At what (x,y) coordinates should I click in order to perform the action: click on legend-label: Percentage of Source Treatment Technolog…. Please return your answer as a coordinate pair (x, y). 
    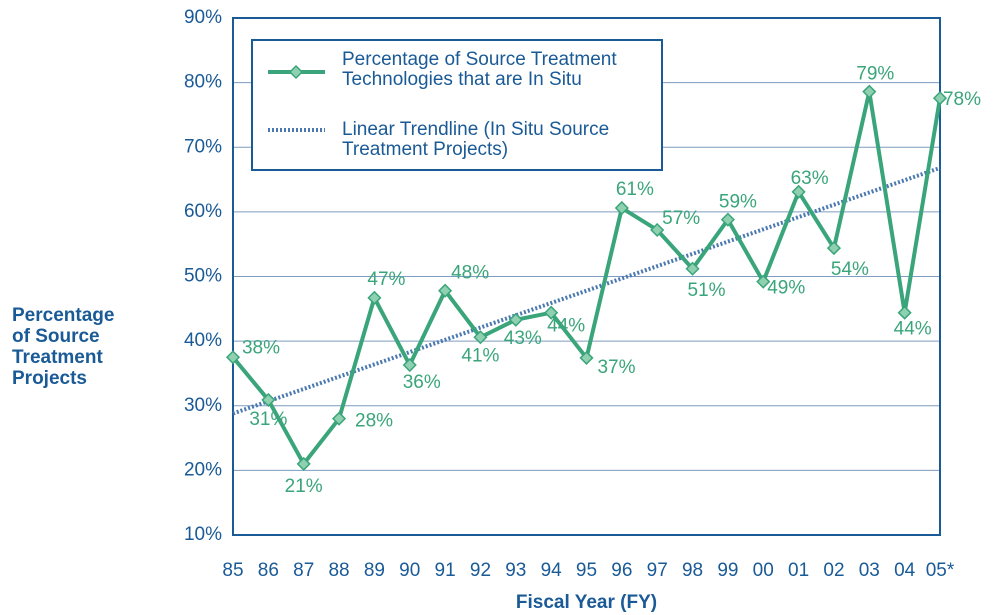
    Looking at the image, I should click on (479, 69).